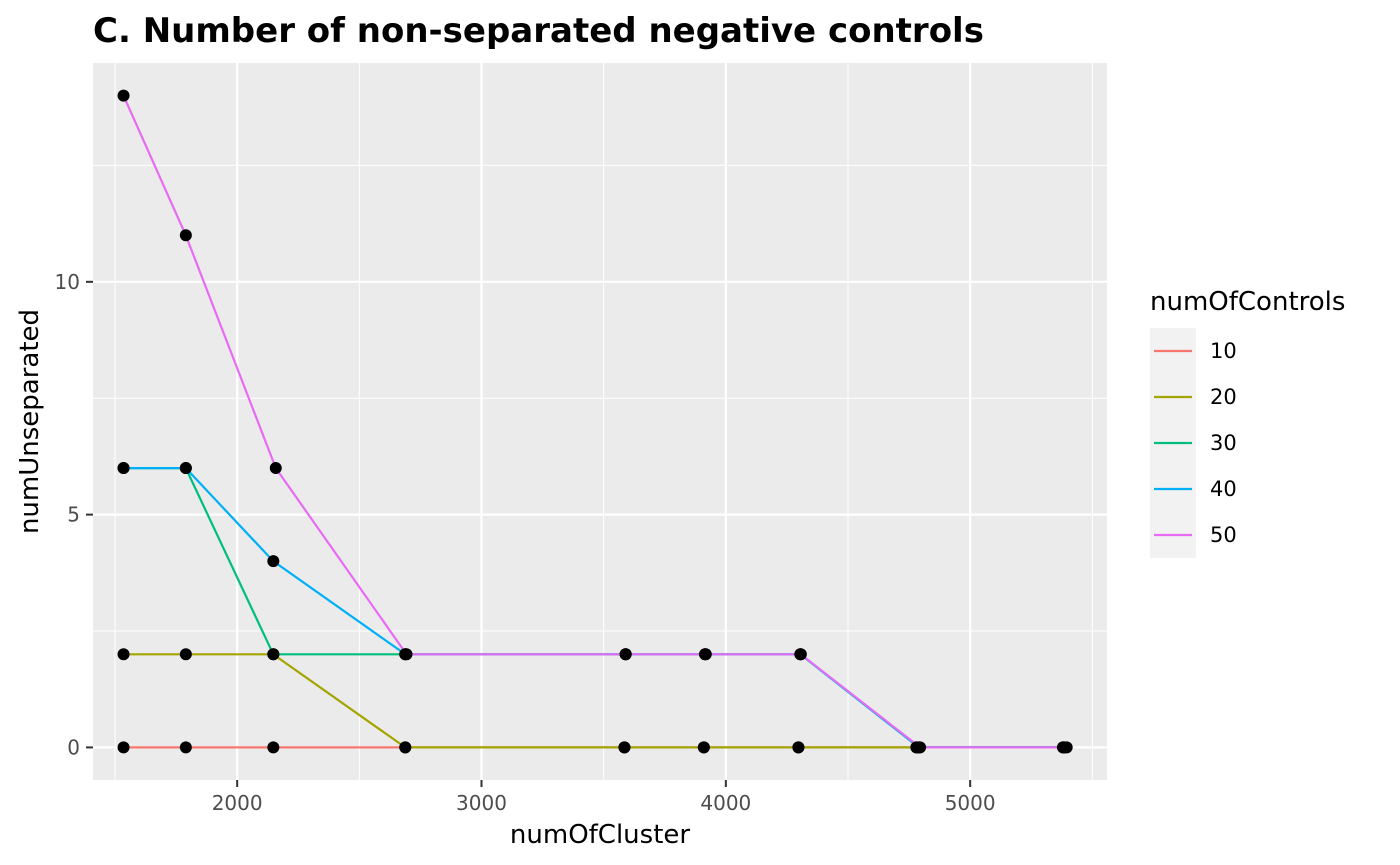 Image resolution: width=1400 pixels, height=865 pixels. Describe the element at coordinates (1223, 489) in the screenshot. I see `legend-label-40: 40` at that location.